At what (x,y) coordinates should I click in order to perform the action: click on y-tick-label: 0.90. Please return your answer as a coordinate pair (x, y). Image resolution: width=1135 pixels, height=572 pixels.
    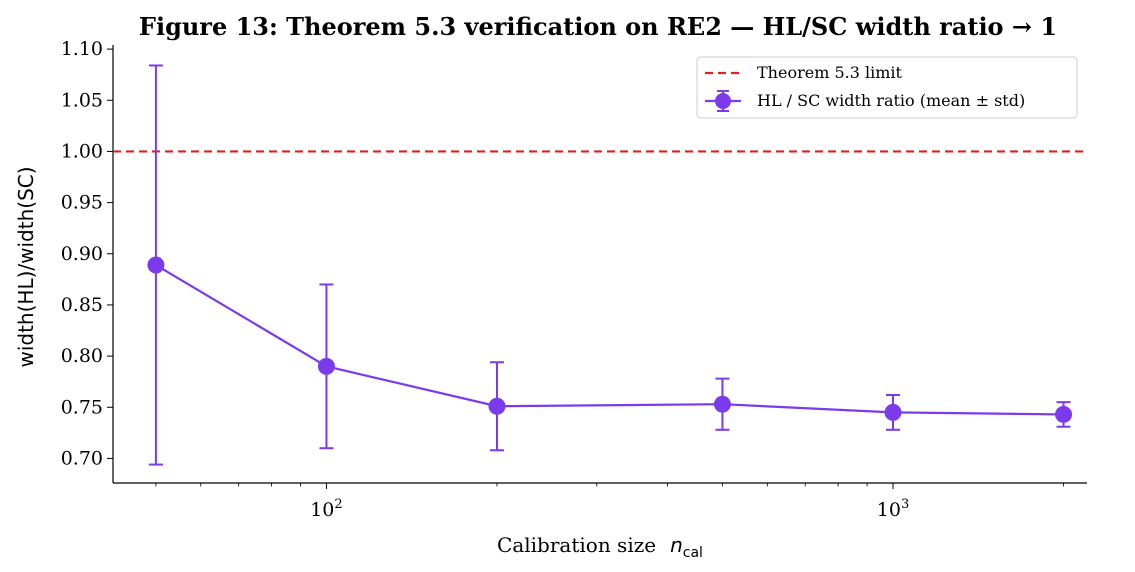
    Looking at the image, I should click on (82, 254).